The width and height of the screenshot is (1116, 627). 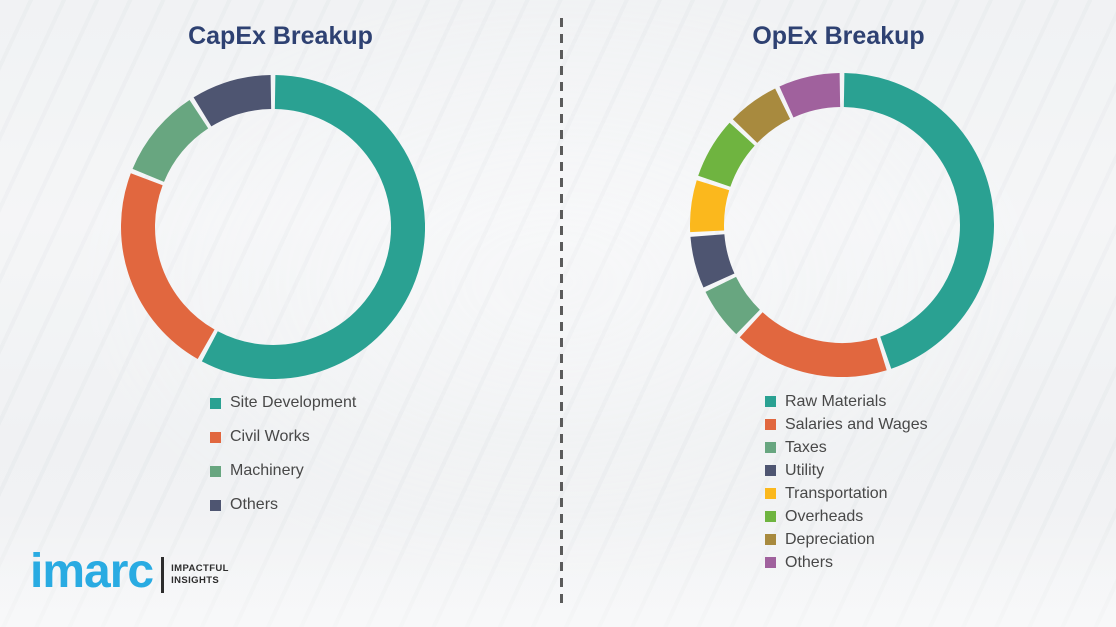 I want to click on donut-slice-civil-works, so click(x=168, y=266).